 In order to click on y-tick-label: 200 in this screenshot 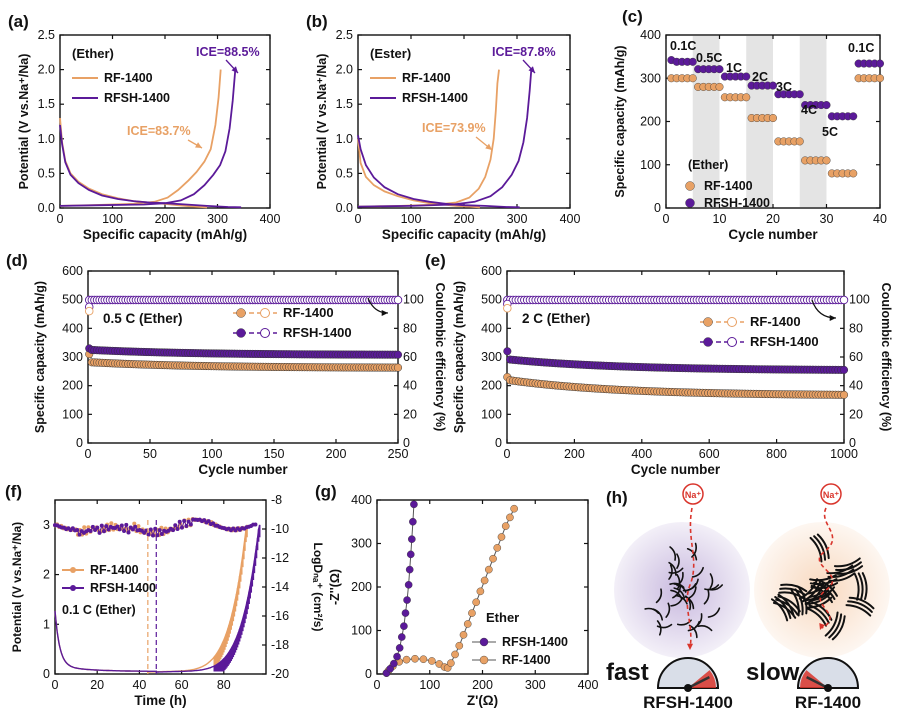, I will do `click(491, 386)`.